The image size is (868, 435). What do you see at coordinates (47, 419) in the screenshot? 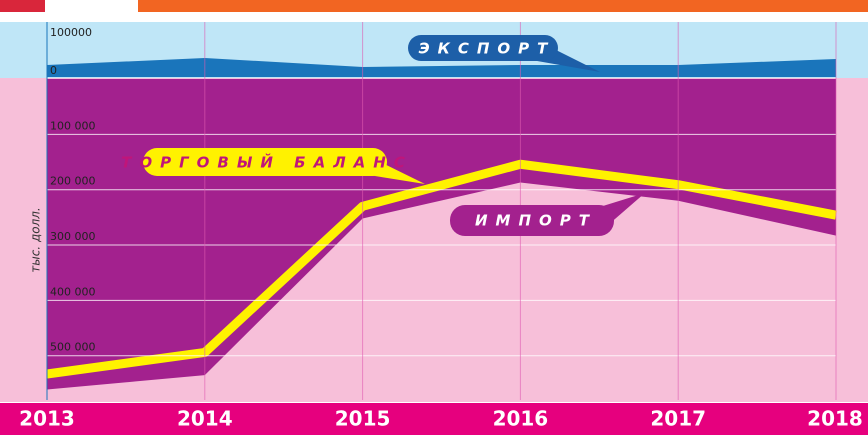
I see `x-tick-label: 2013` at bounding box center [47, 419].